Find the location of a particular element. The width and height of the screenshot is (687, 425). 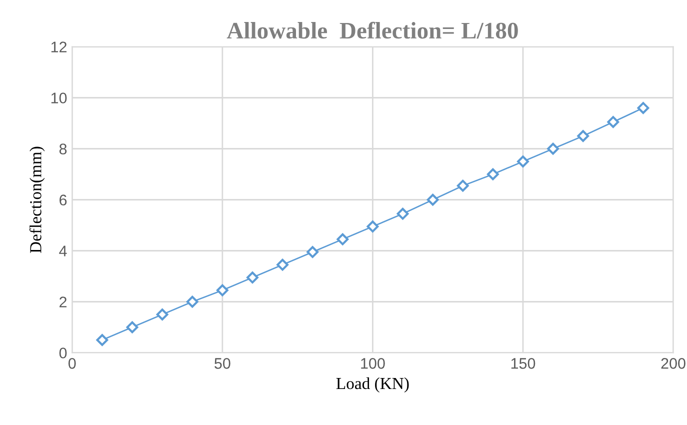

y-tick-label: 2 is located at coordinates (63, 302).